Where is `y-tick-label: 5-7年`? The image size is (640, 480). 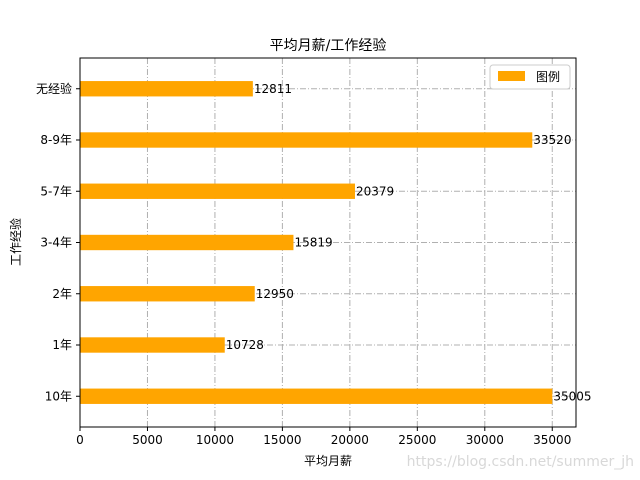
y-tick-label: 5-7年 is located at coordinates (56, 191).